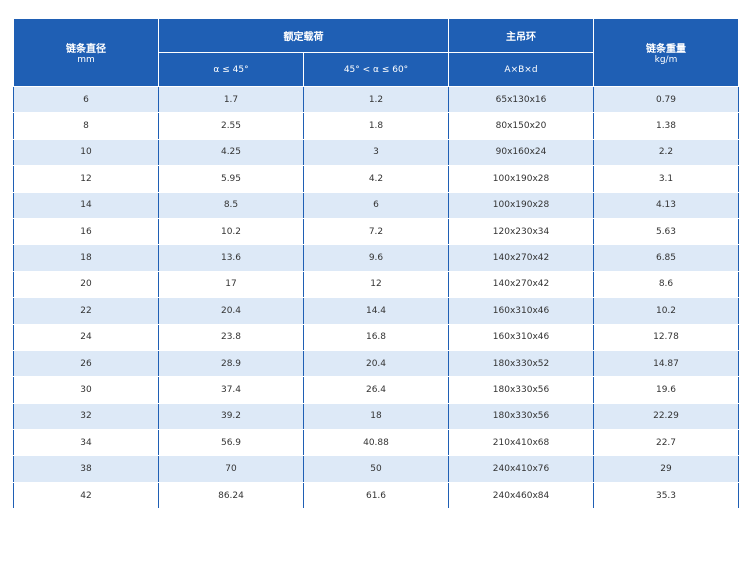 This screenshot has height=569, width=750. I want to click on table-cell: 40.88, so click(376, 443).